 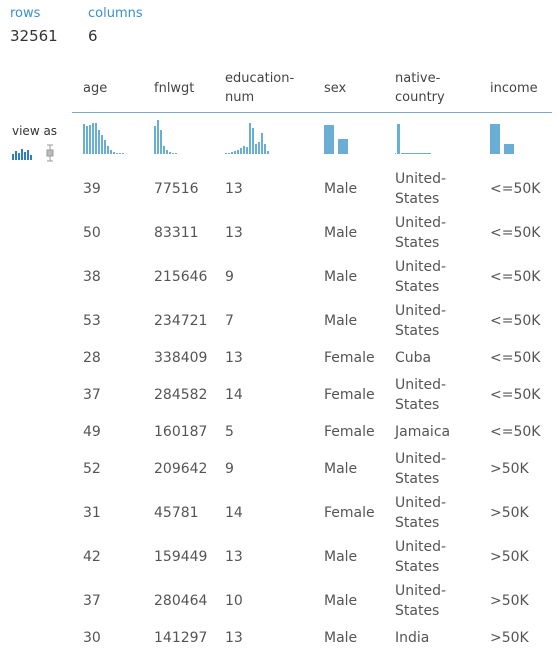 I want to click on cell: 215646, so click(x=178, y=277).